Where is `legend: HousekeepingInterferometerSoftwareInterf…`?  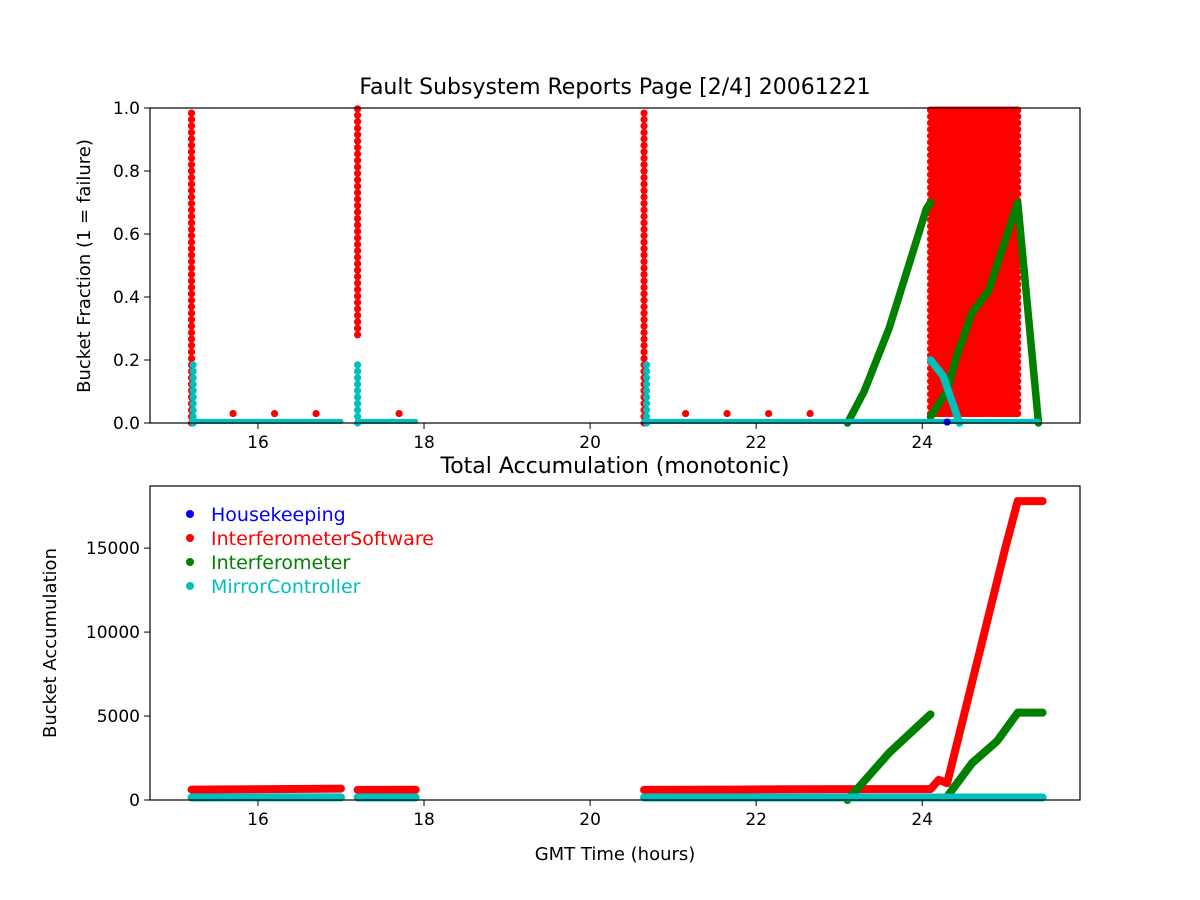 legend: HousekeepingInterferometerSoftwareInterf… is located at coordinates (310, 551).